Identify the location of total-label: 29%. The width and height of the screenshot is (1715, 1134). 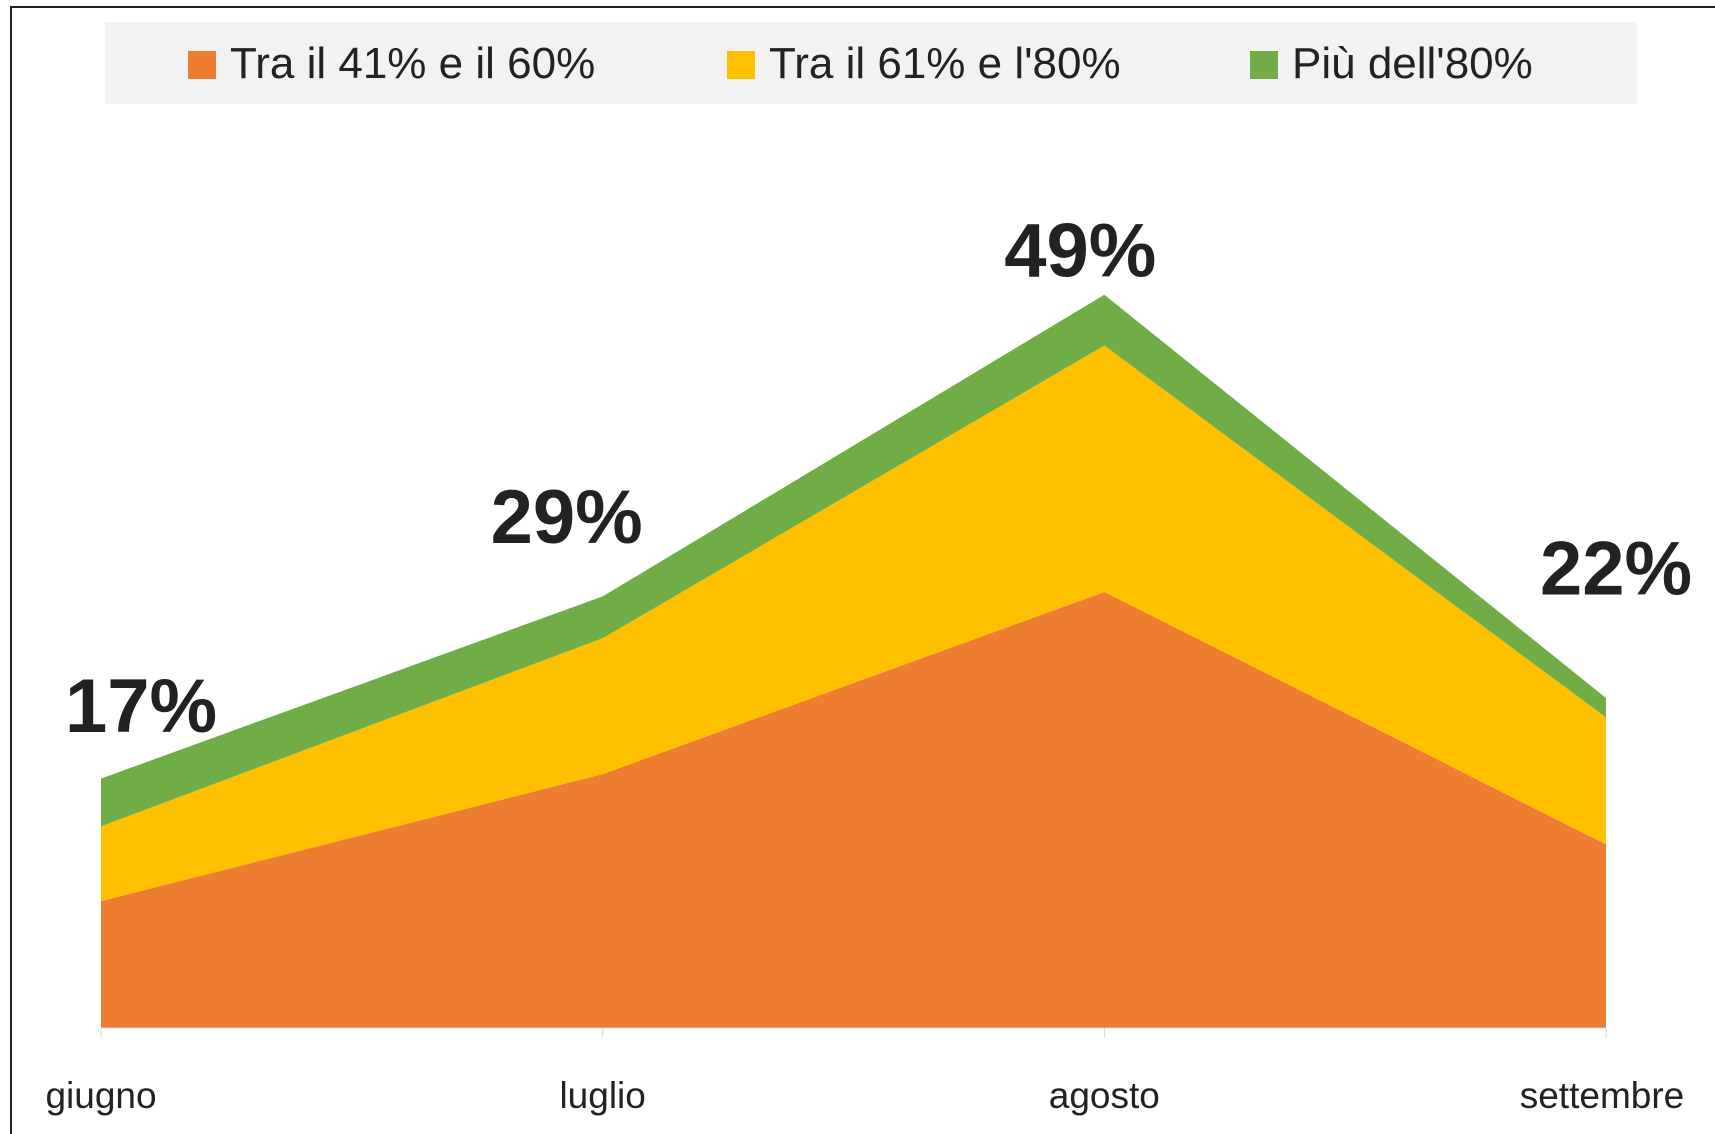
(567, 517).